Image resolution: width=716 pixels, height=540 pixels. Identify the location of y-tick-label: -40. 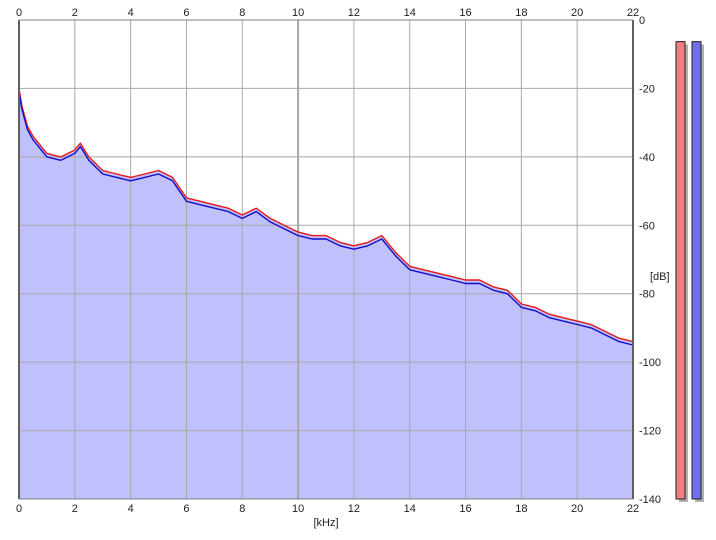
(647, 158).